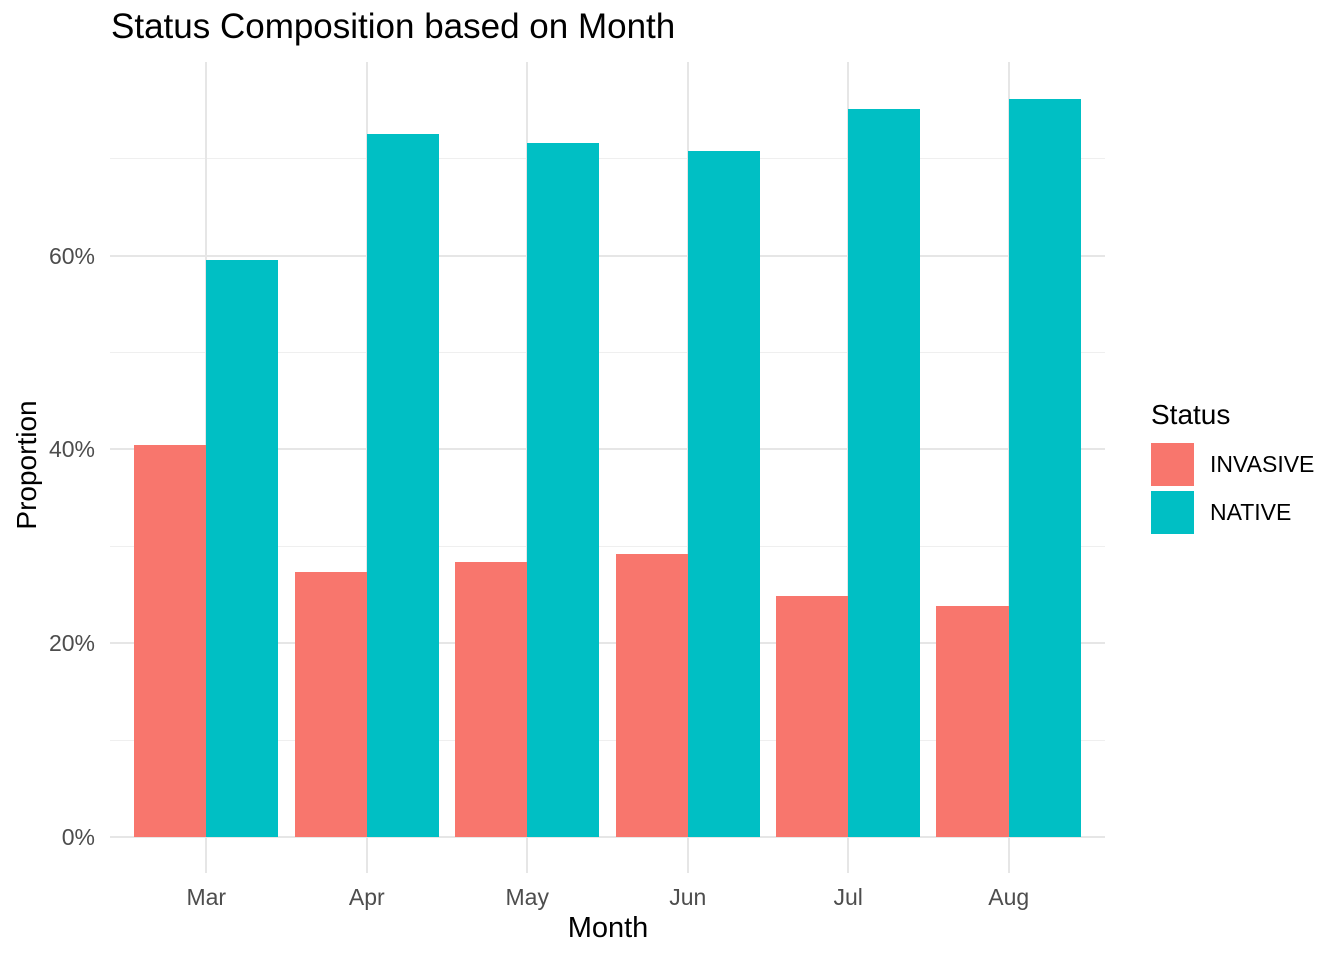  Describe the element at coordinates (1251, 512) in the screenshot. I see `legend-label-native: NATIVE` at that location.